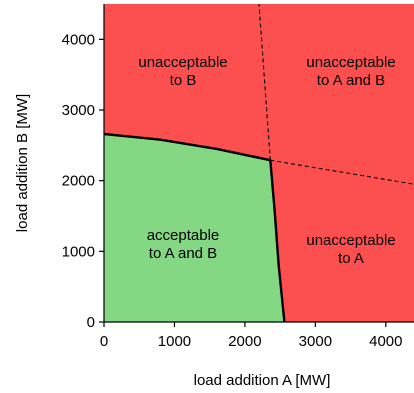 The height and width of the screenshot is (393, 414). What do you see at coordinates (22, 163) in the screenshot?
I see `y-axis-label: load addition B [MW]` at bounding box center [22, 163].